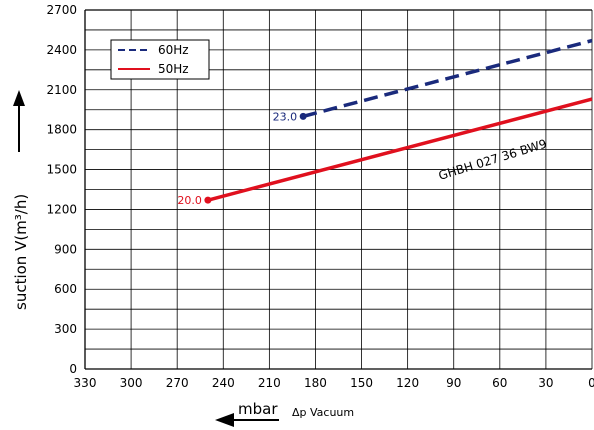 The width and height of the screenshot is (594, 430). I want to click on x-tick-label: 210, so click(269, 383).